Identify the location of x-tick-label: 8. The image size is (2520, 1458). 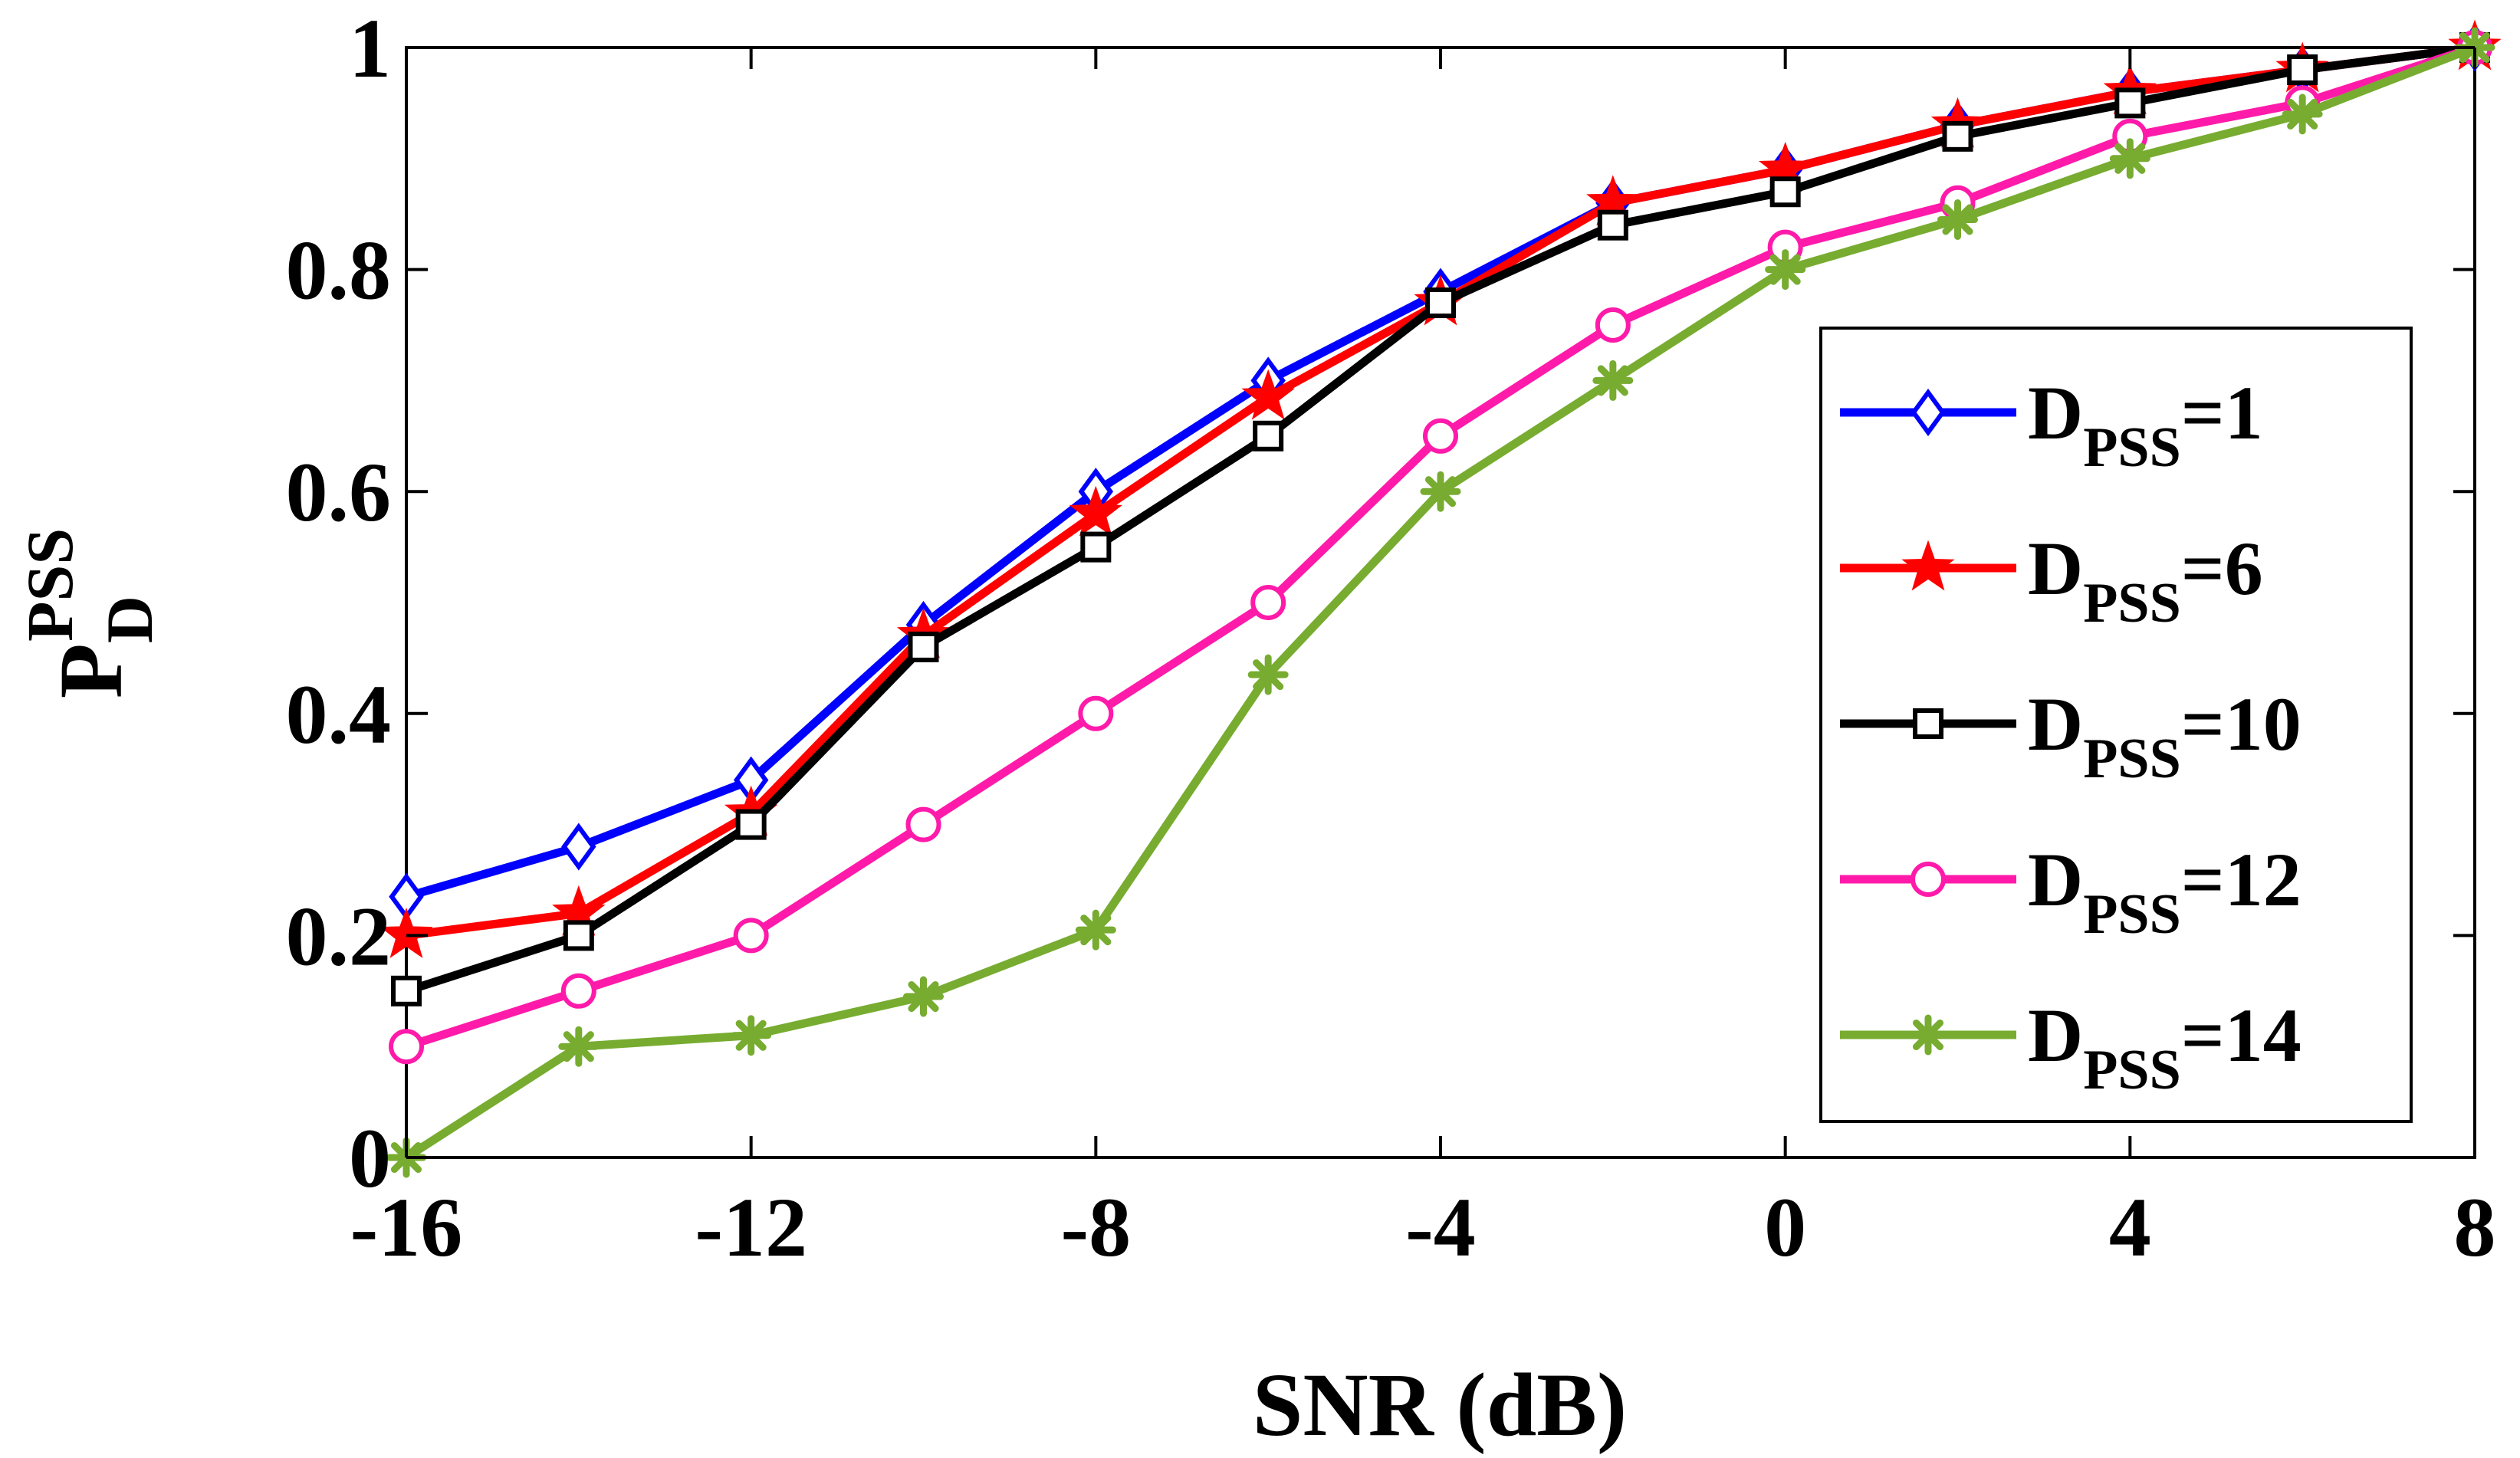
(2475, 1227).